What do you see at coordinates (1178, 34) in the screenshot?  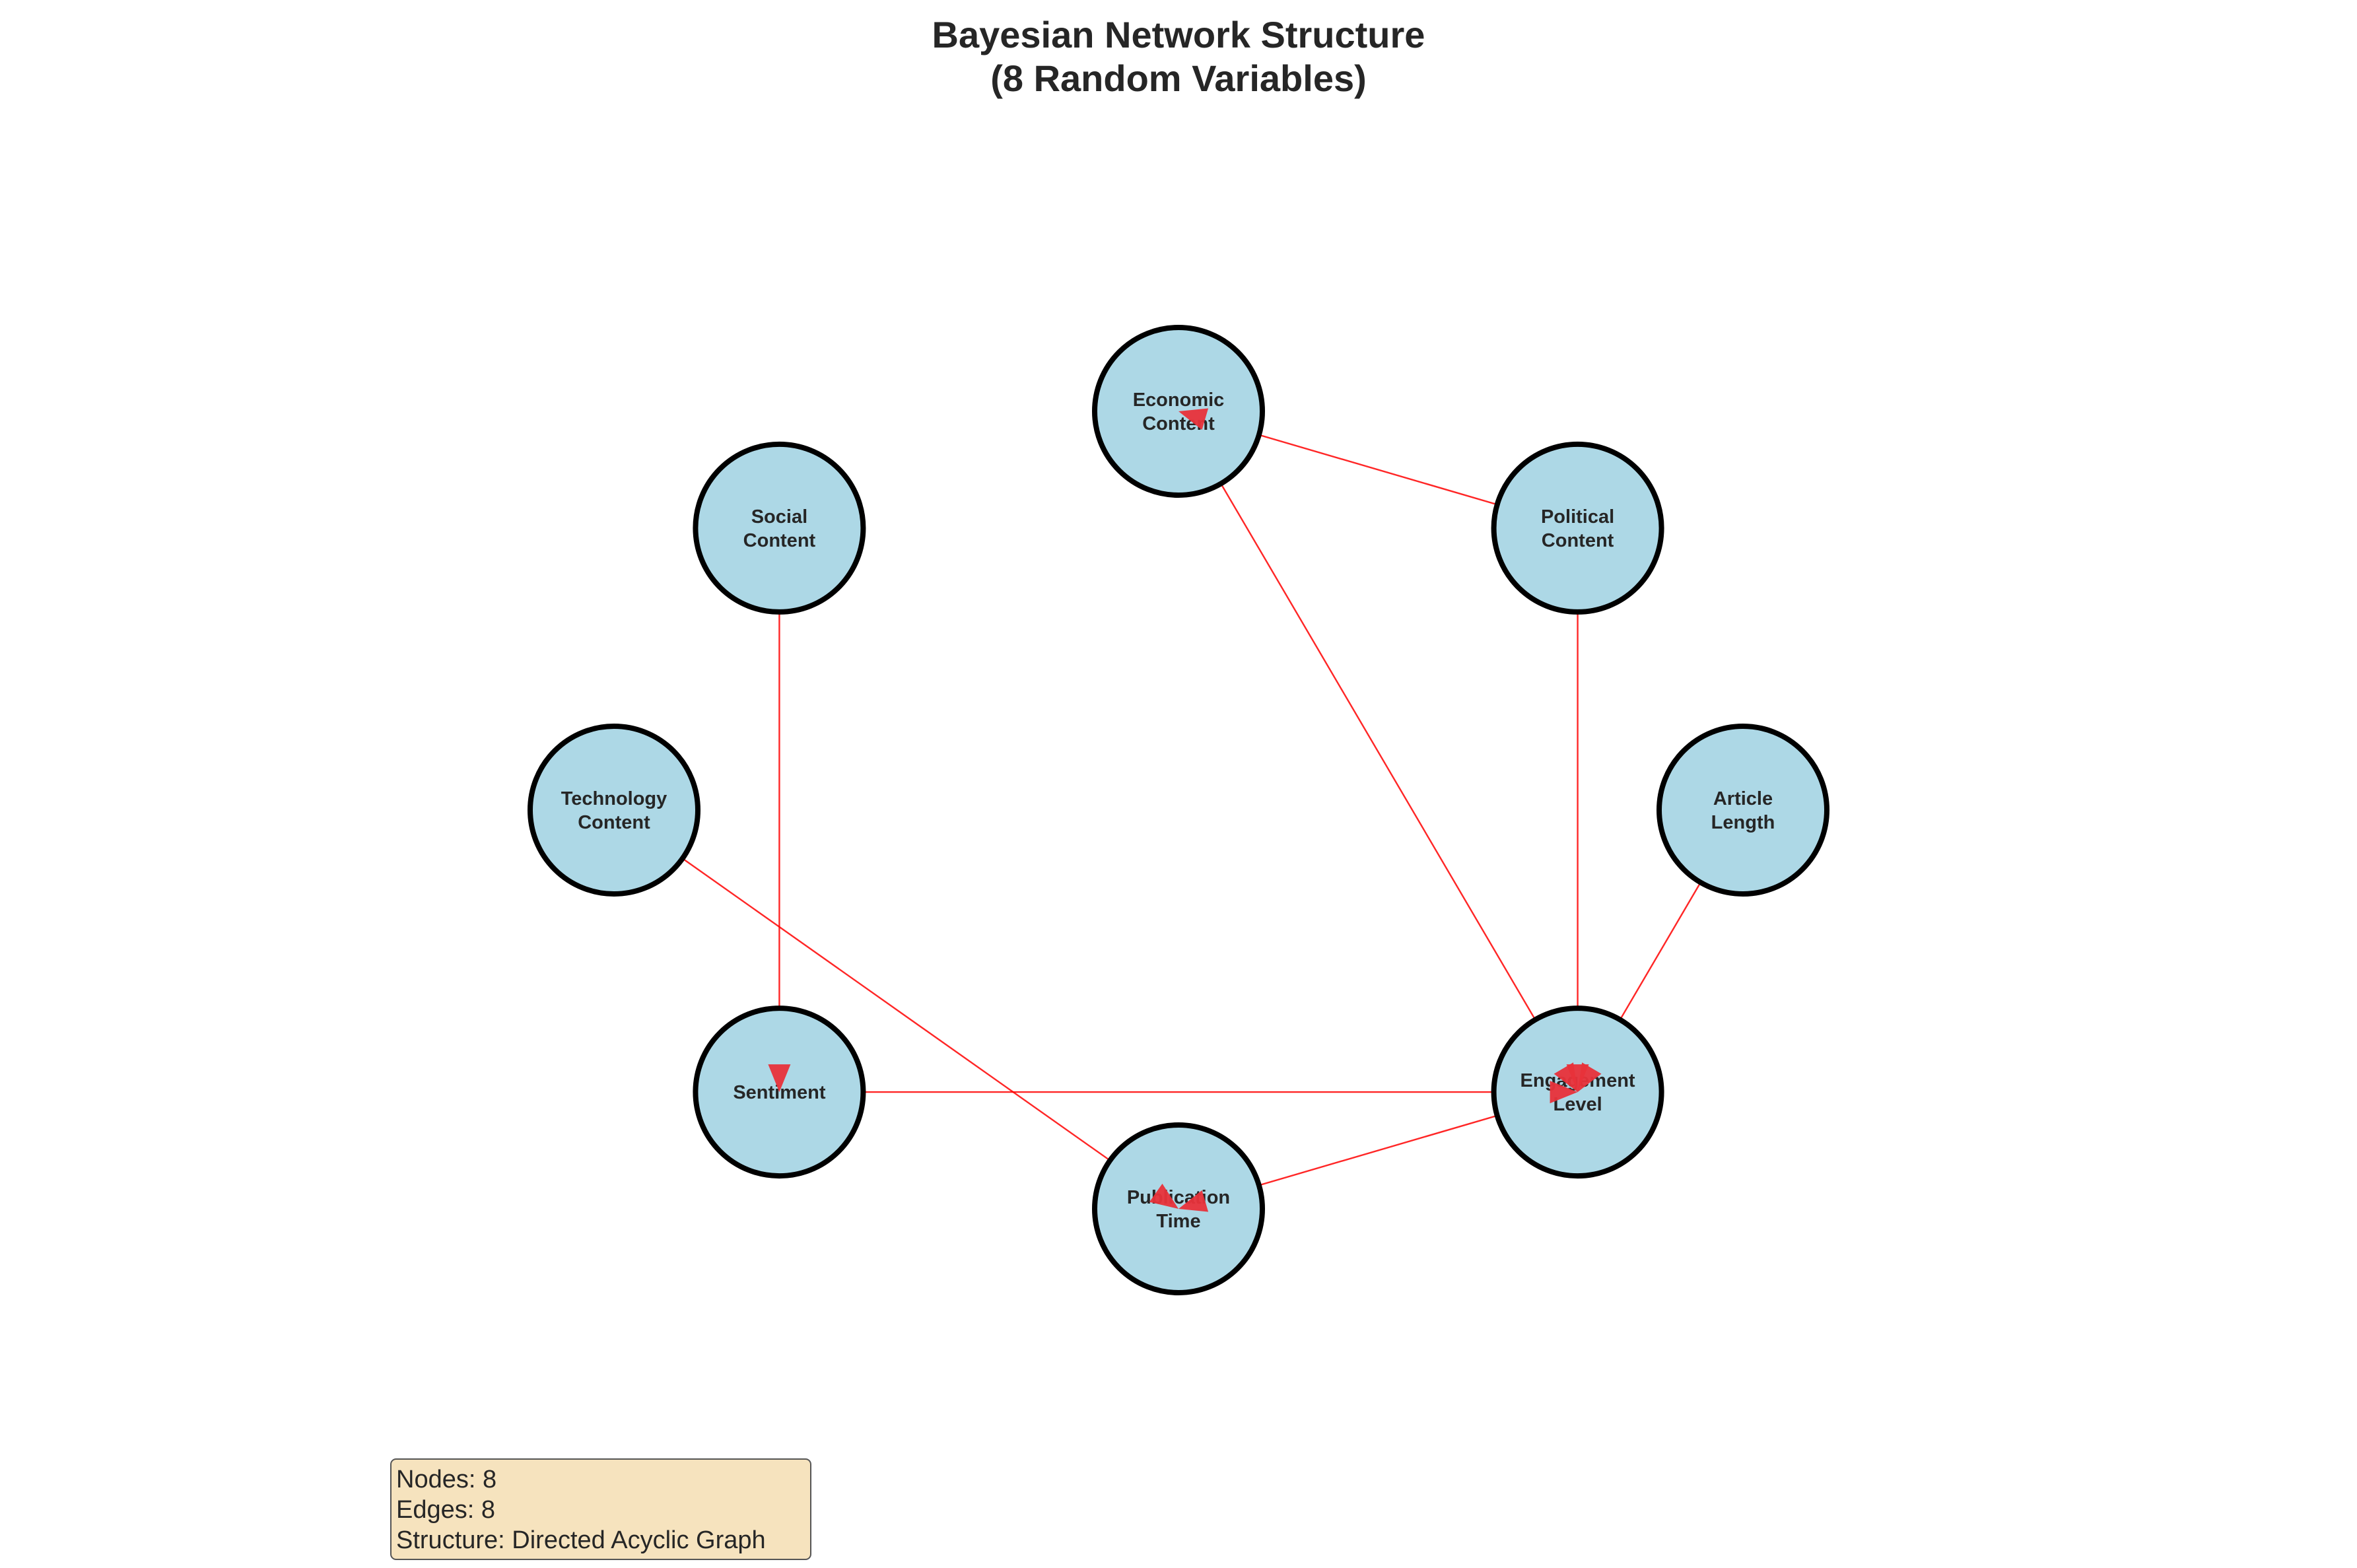 I see `chart-title-line-1: Bayesian Network Structure` at bounding box center [1178, 34].